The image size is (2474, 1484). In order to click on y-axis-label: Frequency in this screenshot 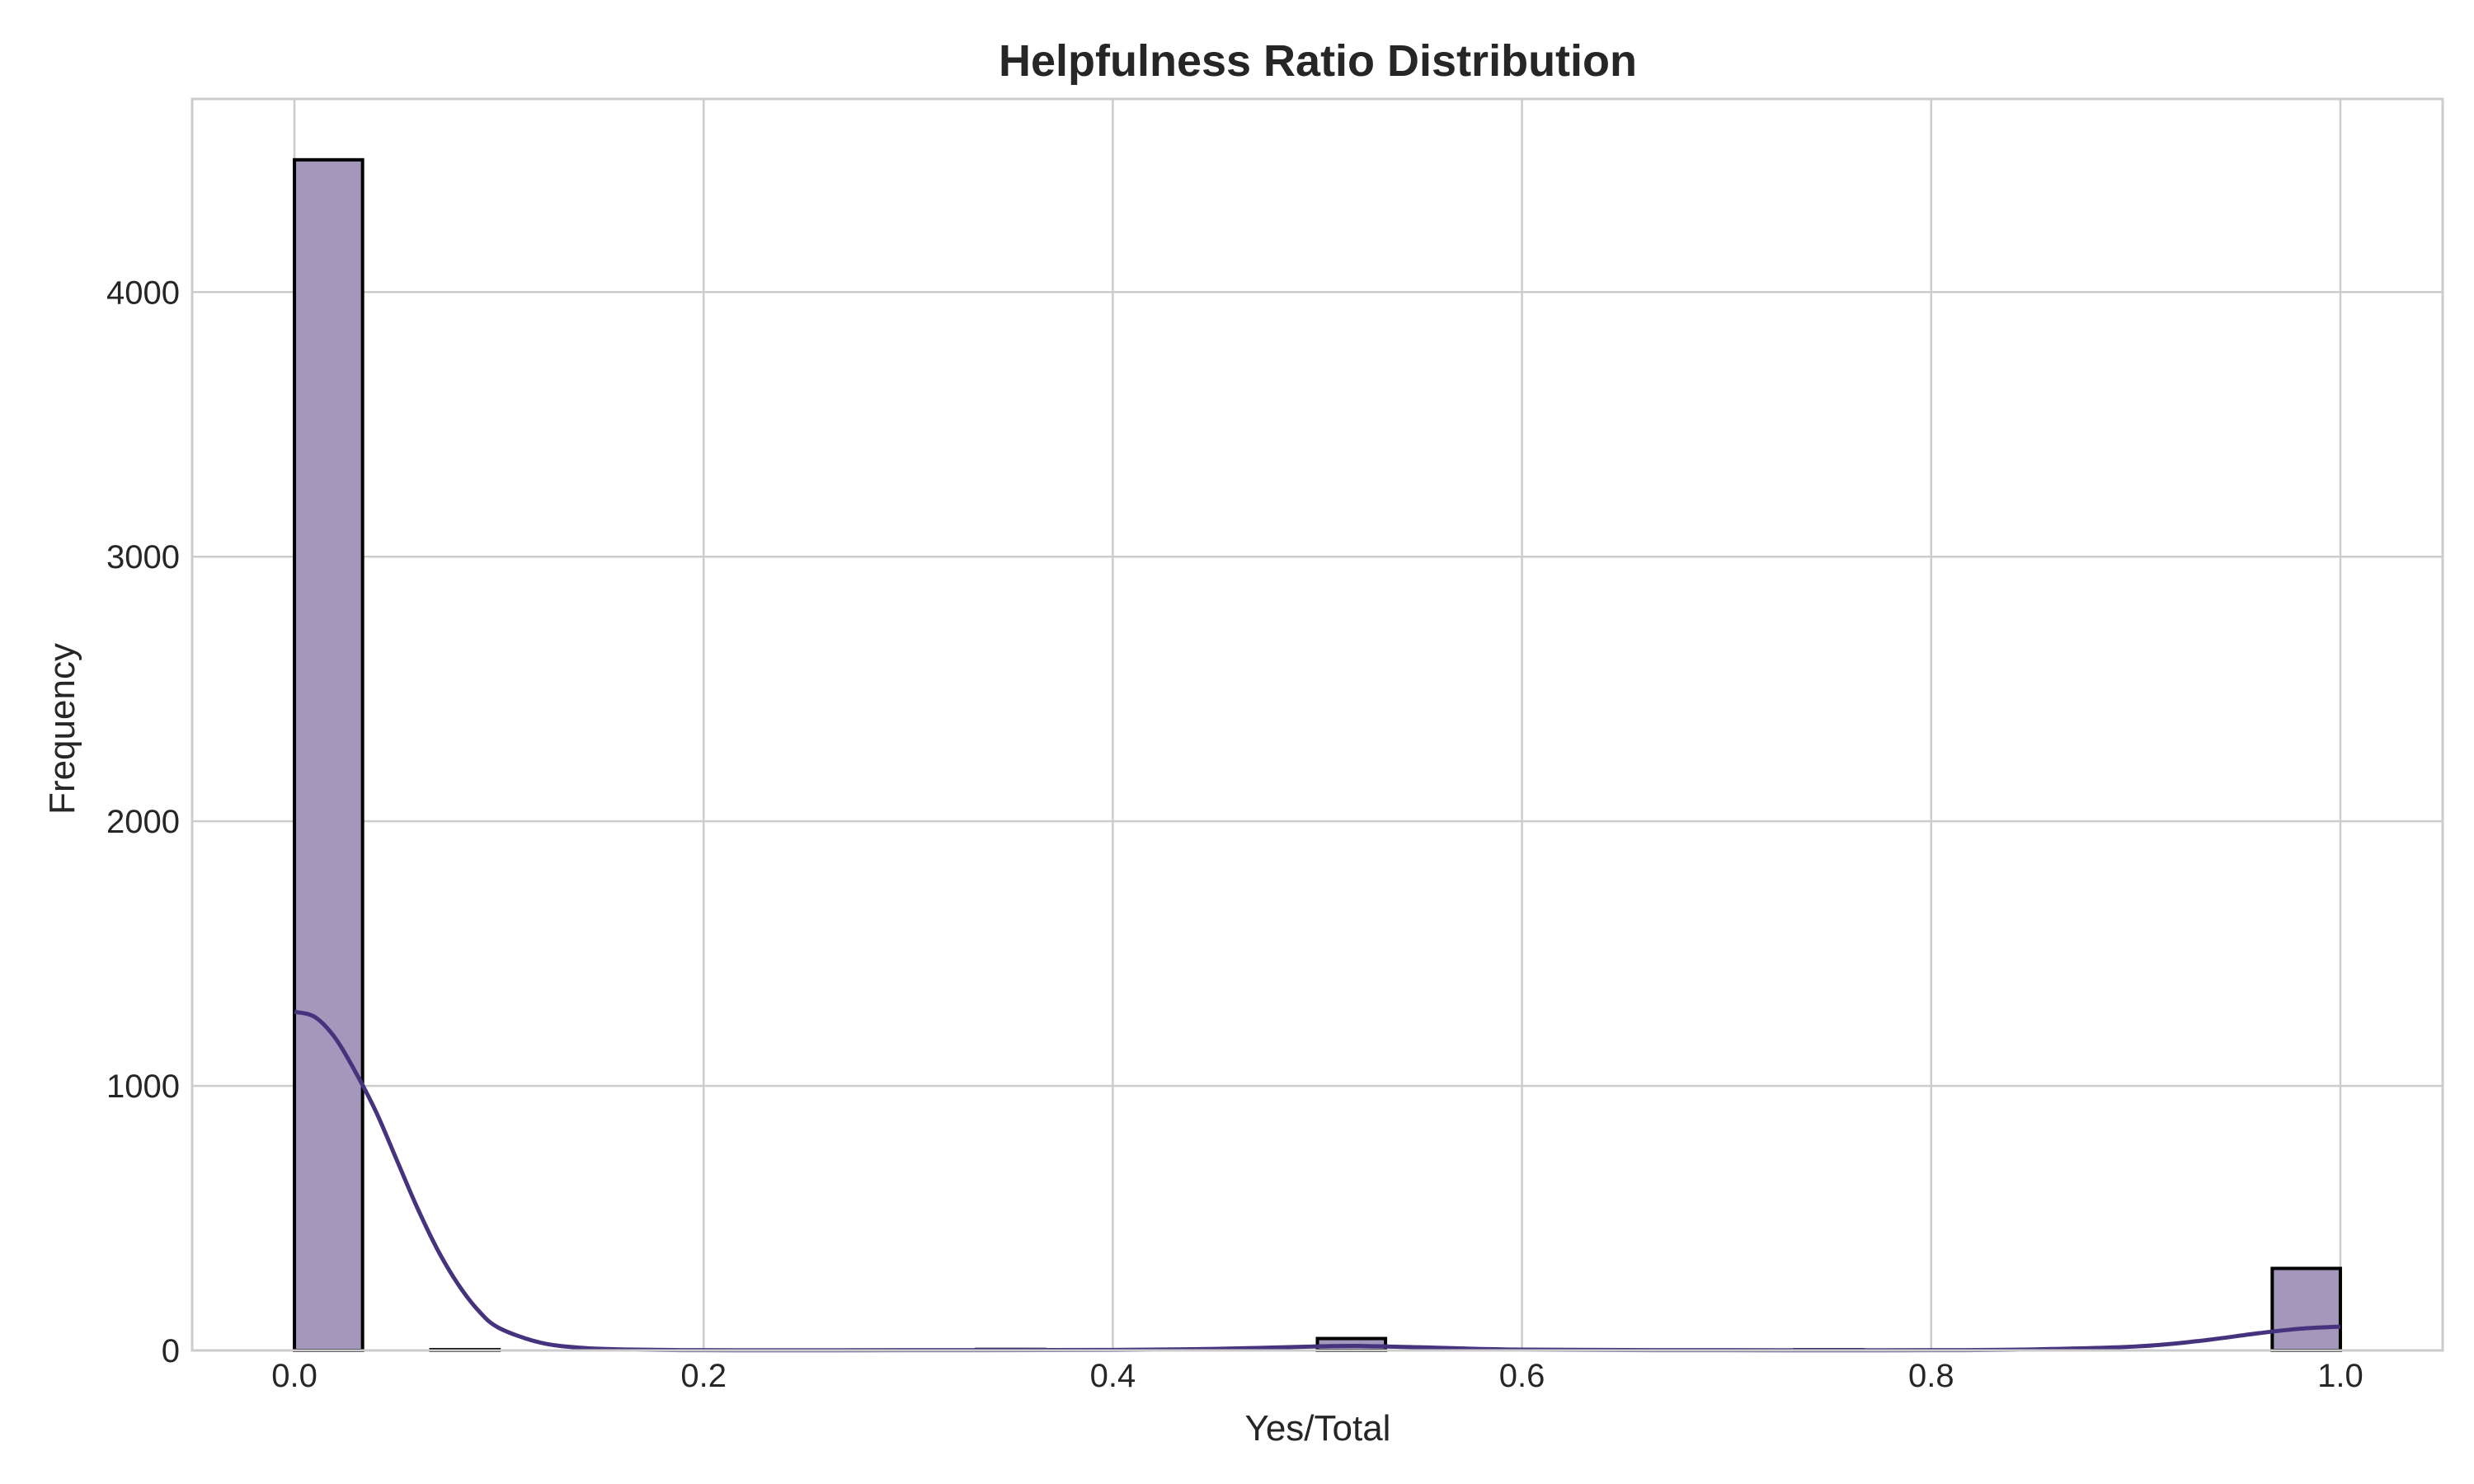, I will do `click(62, 729)`.